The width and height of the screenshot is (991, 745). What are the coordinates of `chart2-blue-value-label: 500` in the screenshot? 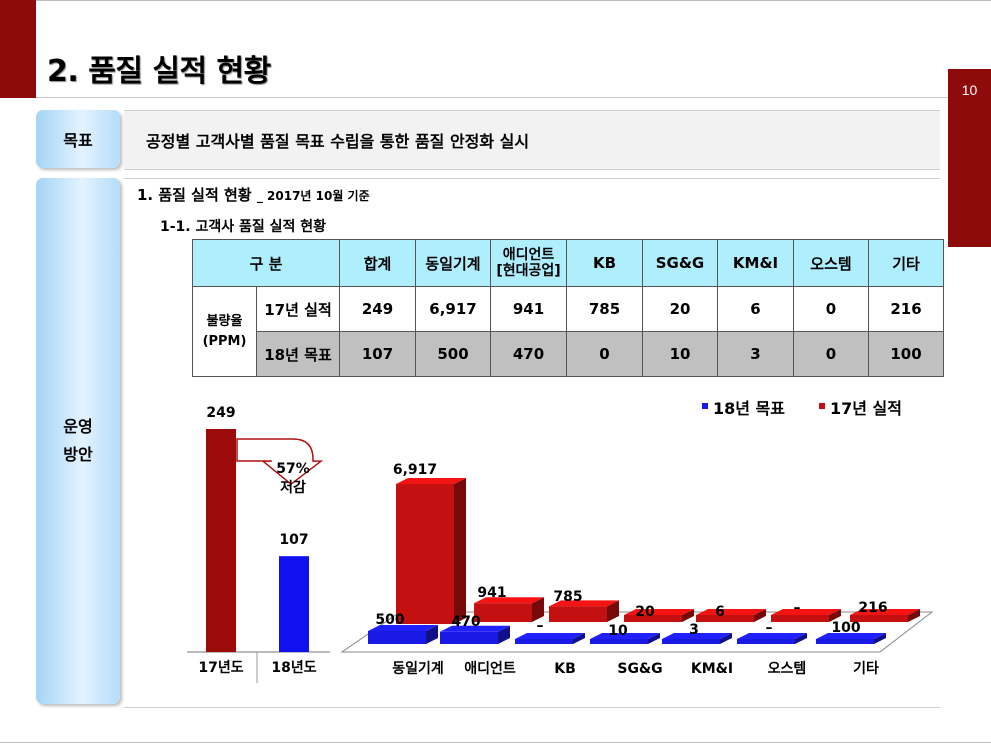 It's located at (389, 620).